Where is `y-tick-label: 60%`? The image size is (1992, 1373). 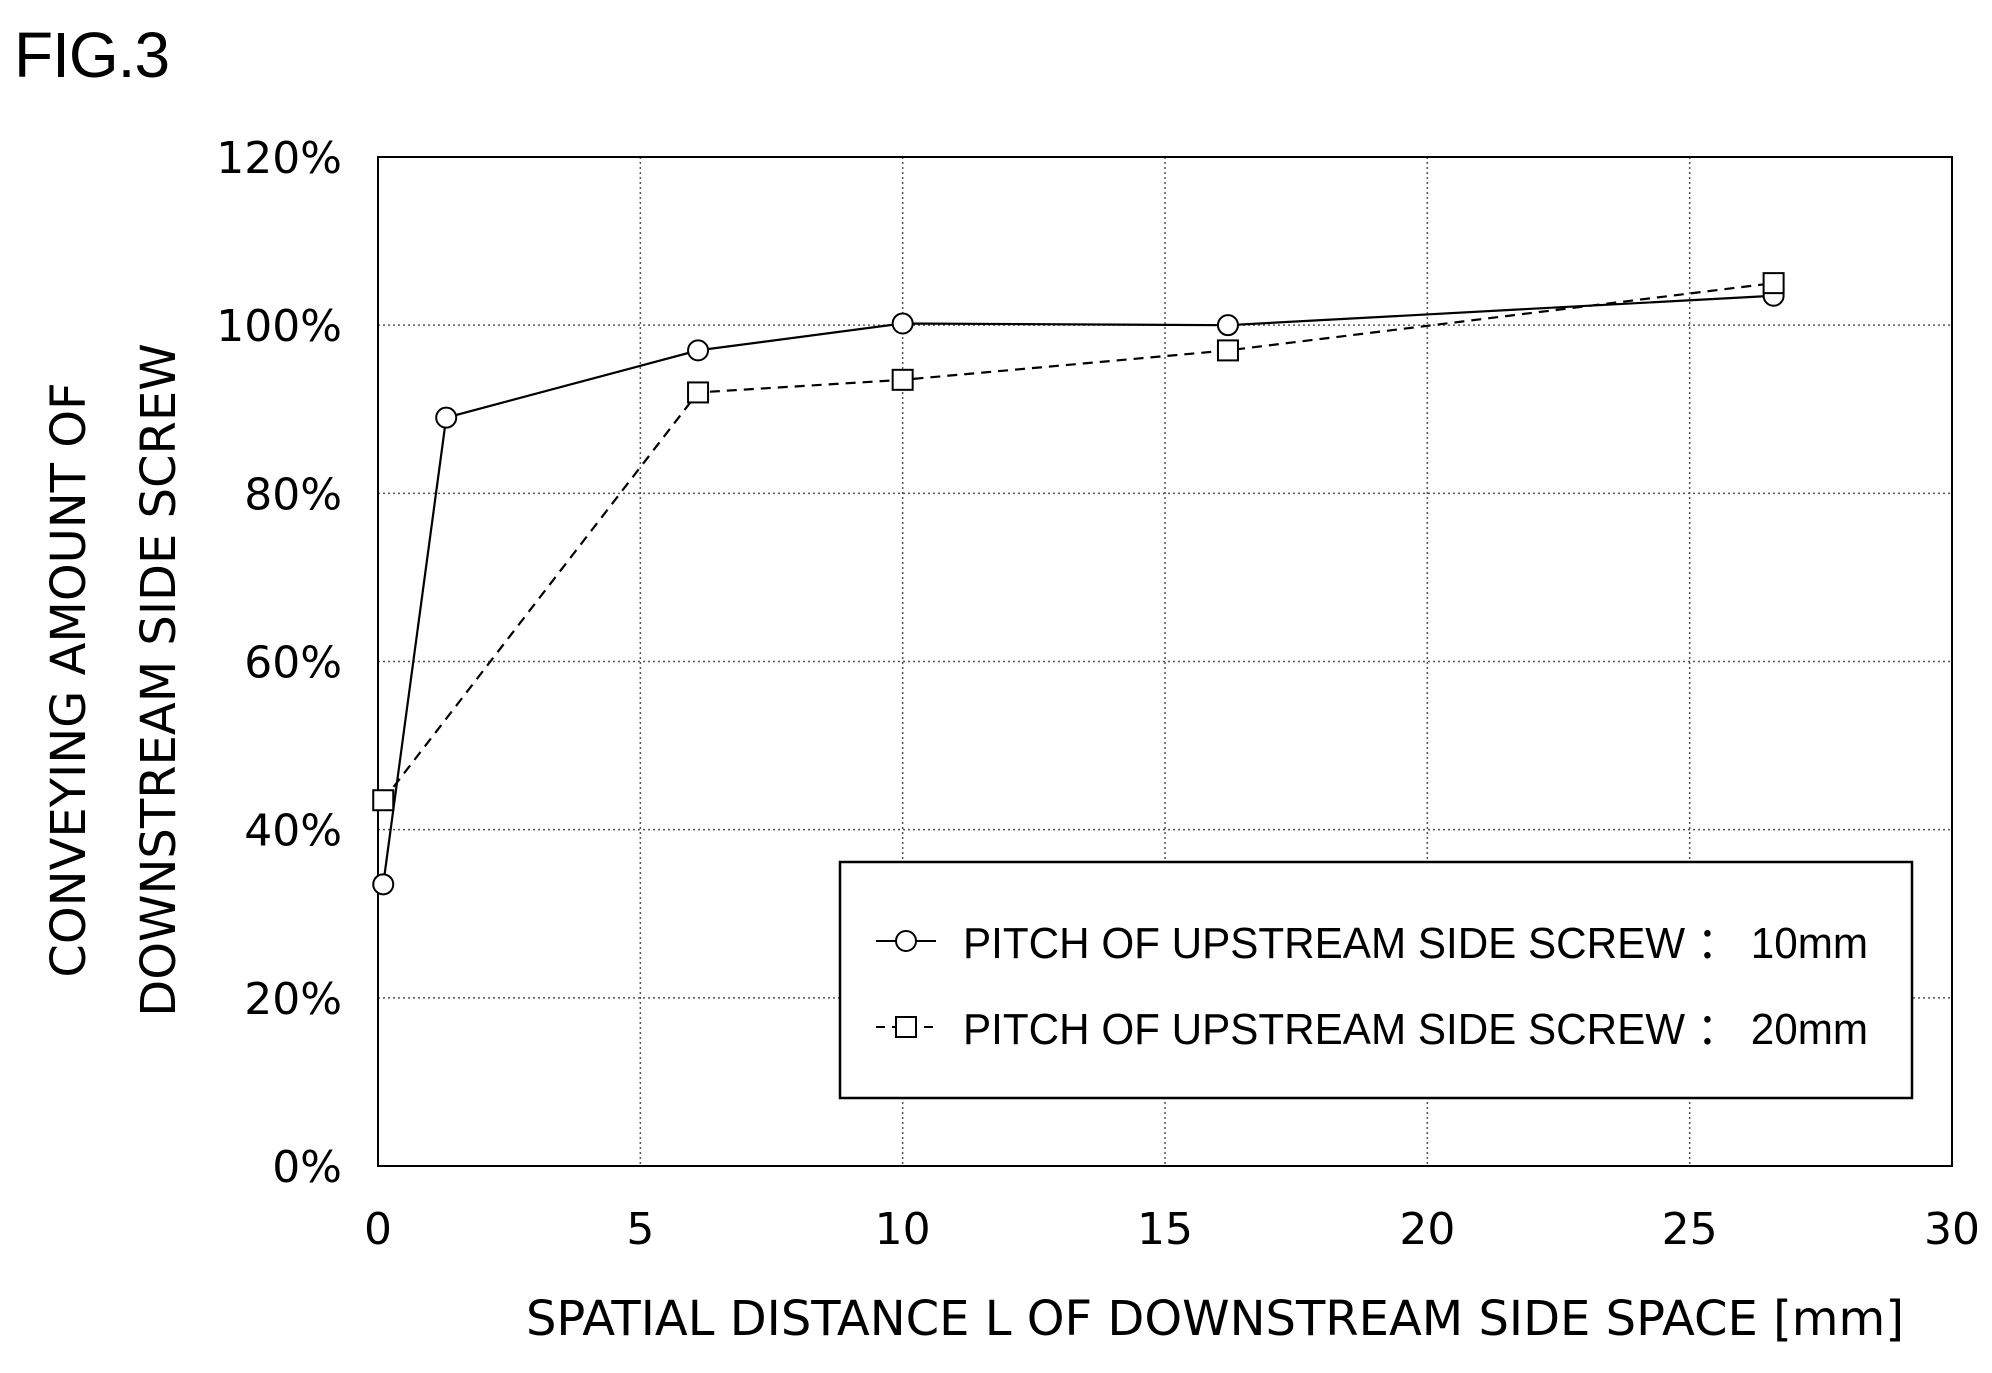
y-tick-label: 60% is located at coordinates (293, 663).